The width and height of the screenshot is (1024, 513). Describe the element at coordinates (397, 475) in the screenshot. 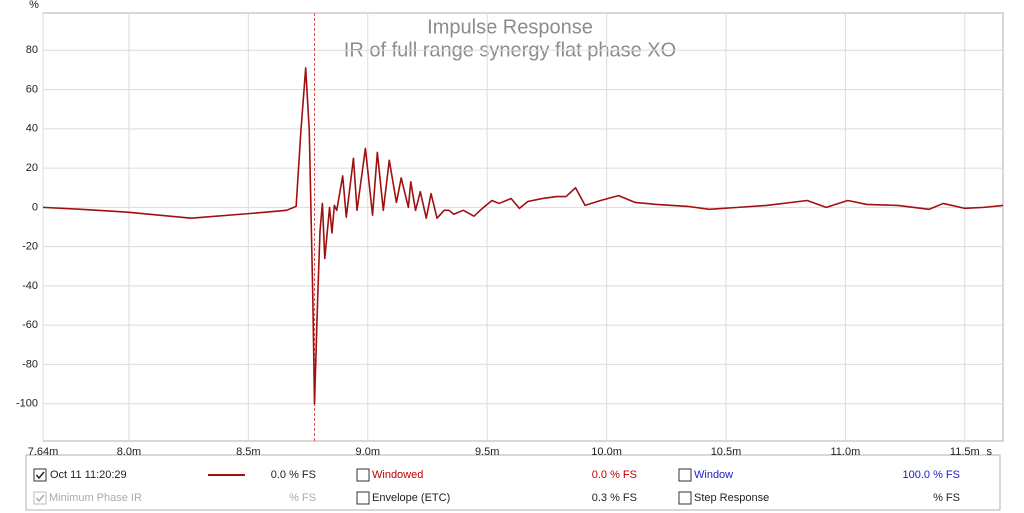

I see `legend-label: Windowed` at that location.